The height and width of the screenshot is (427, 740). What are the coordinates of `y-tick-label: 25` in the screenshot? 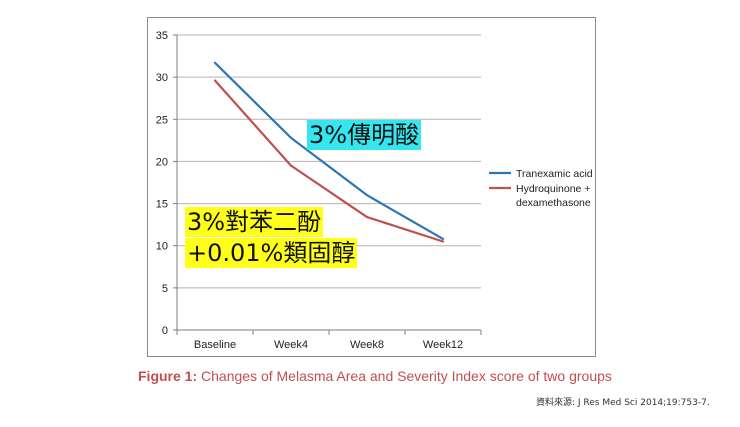 It's located at (162, 120).